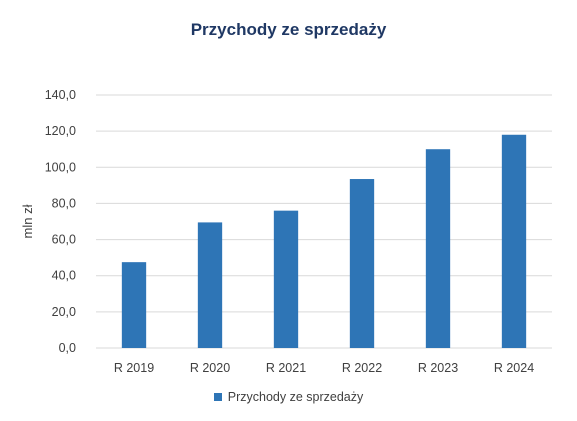  Describe the element at coordinates (64, 203) in the screenshot. I see `y-tick-label: 80,0` at that location.